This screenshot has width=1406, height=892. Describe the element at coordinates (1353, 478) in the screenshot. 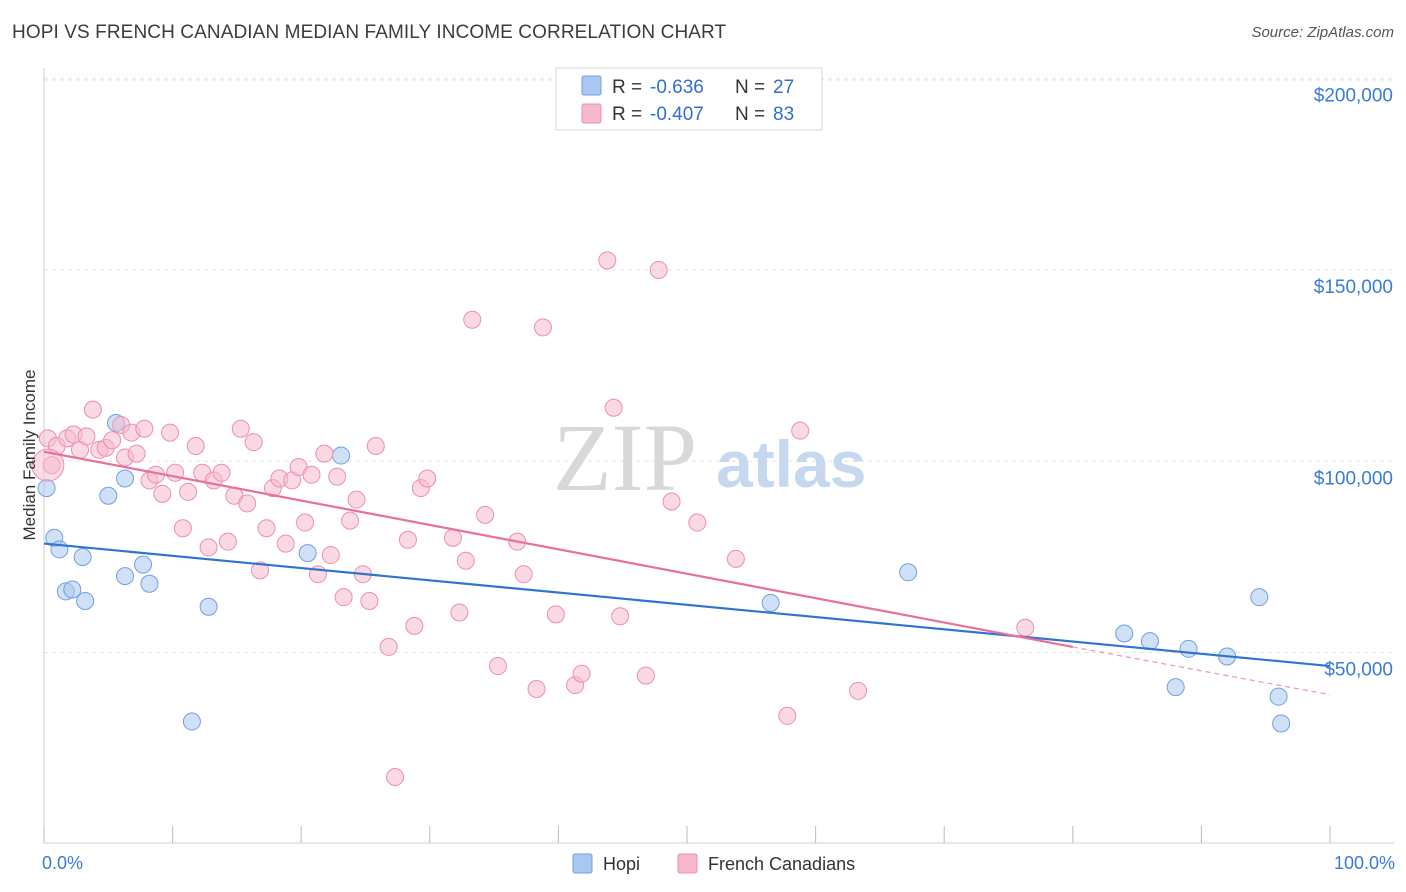

I see `y-tick-label: $100,000` at that location.